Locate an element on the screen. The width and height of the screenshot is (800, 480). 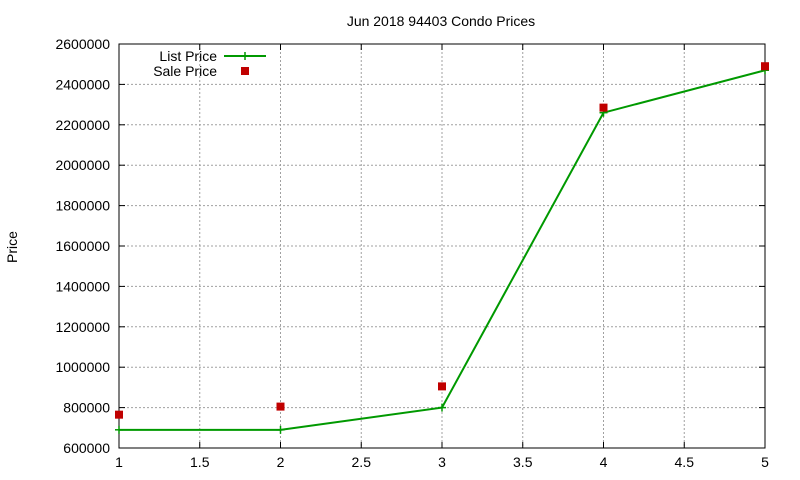
y-tick-label: 2000000 is located at coordinates (82, 165).